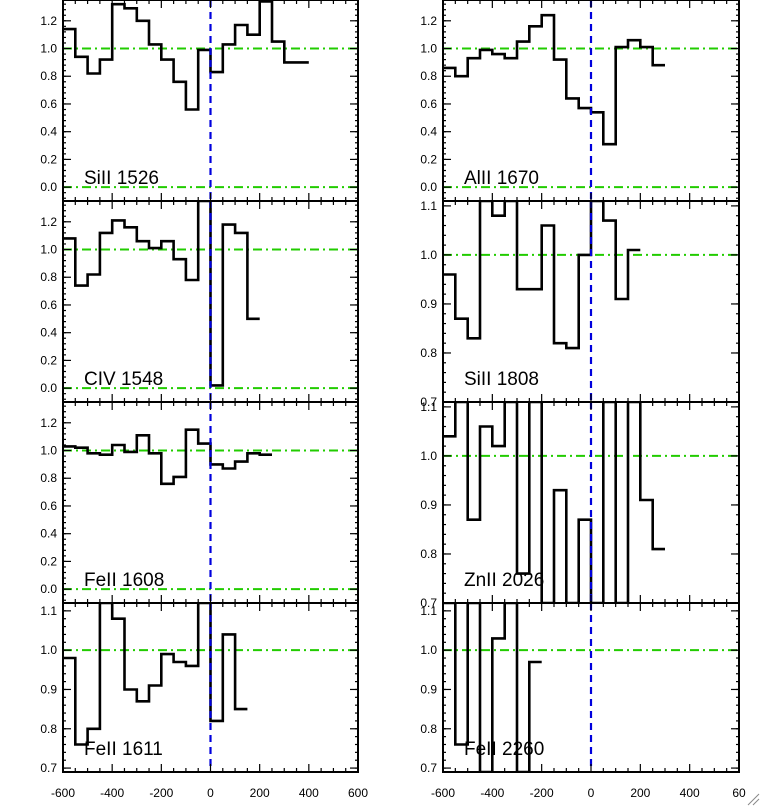  What do you see at coordinates (123, 379) in the screenshot?
I see `ion-label: CIV 1548` at bounding box center [123, 379].